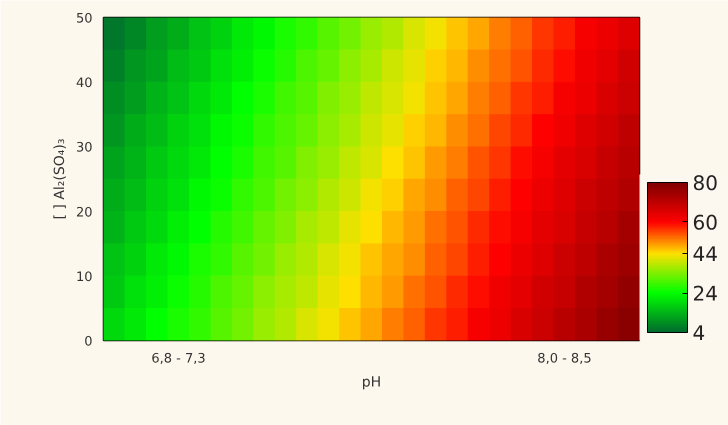 The height and width of the screenshot is (425, 728). Describe the element at coordinates (84, 148) in the screenshot. I see `y-tick-label: 30` at that location.